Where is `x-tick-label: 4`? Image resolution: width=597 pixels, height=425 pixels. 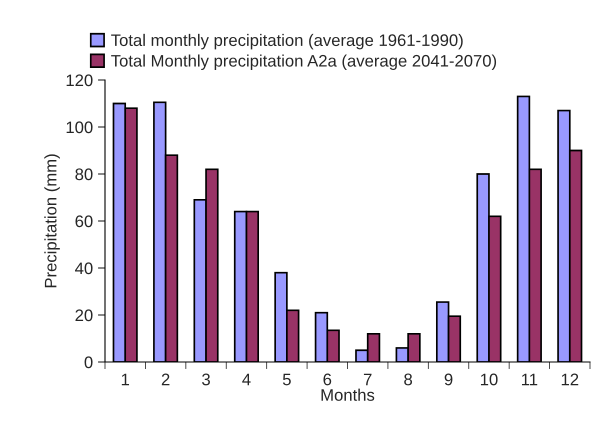 x-tick-label: 4 is located at coordinates (246, 380).